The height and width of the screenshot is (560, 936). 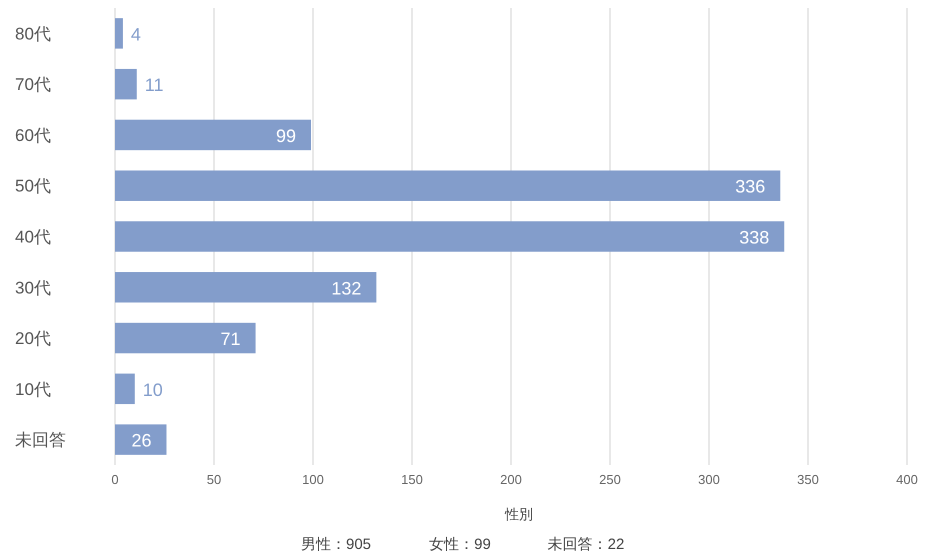 I want to click on data-label: 336, so click(x=750, y=186).